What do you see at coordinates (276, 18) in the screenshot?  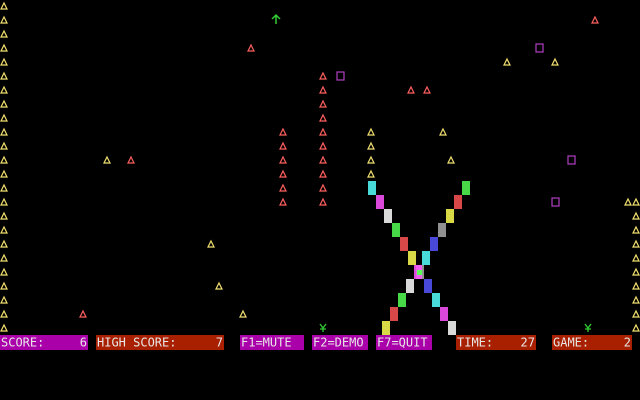 I see `arrow-sprite` at bounding box center [276, 18].